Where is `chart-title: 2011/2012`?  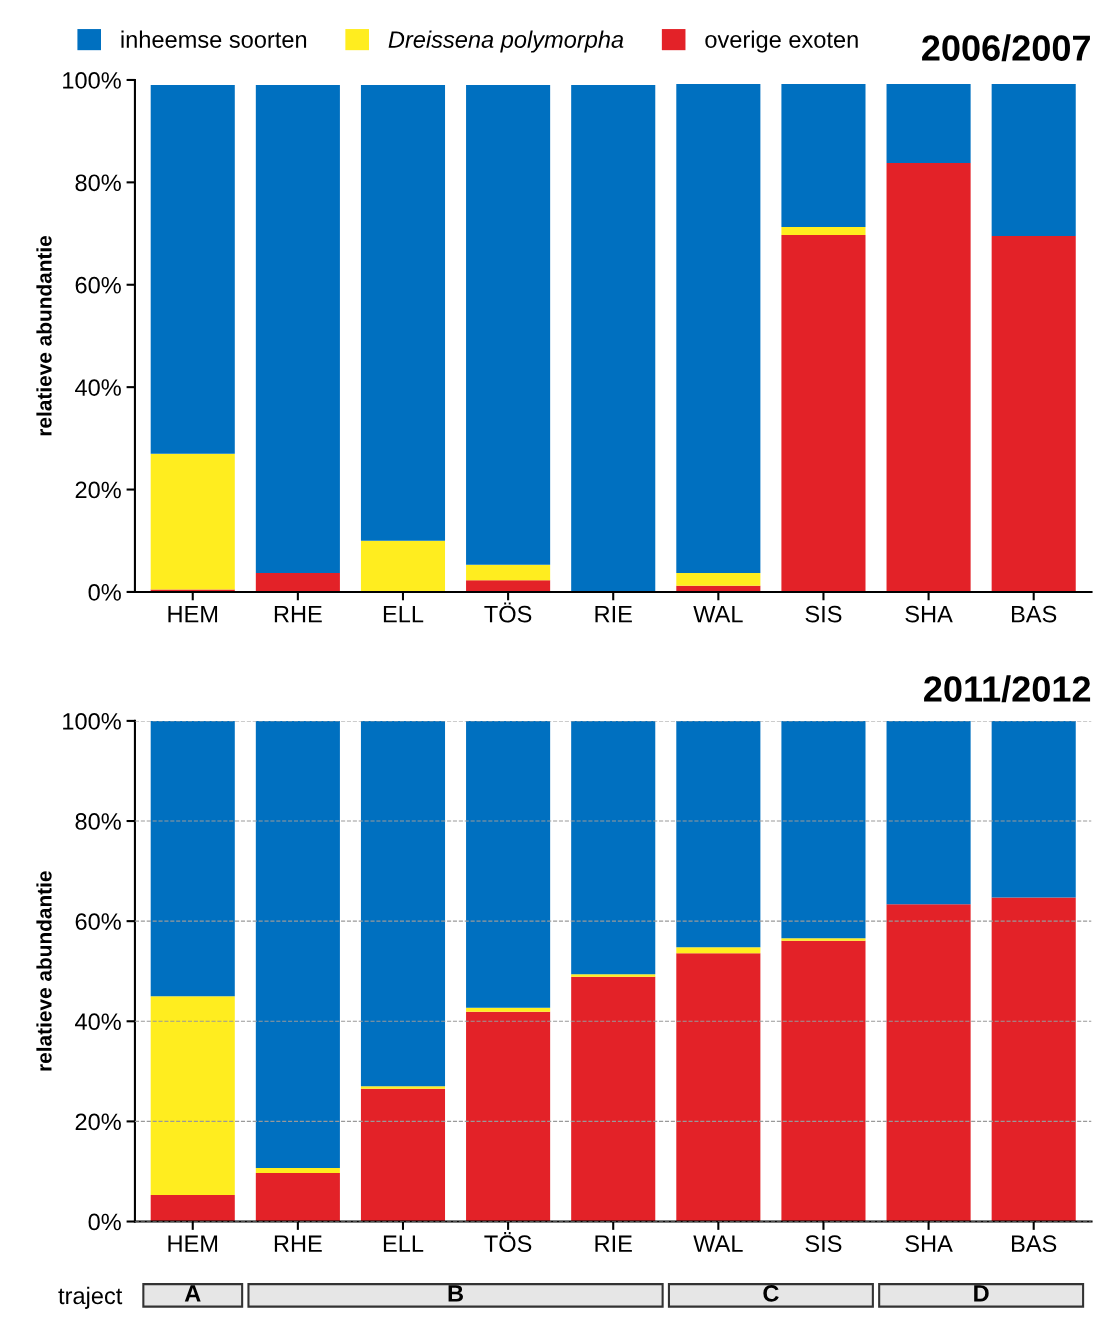 chart-title: 2011/2012 is located at coordinates (1007, 689).